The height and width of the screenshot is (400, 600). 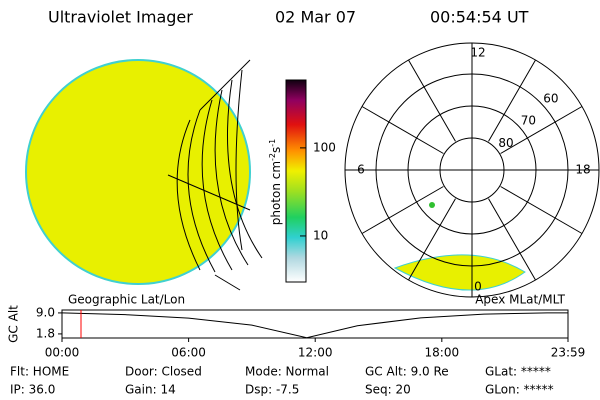 What do you see at coordinates (62, 353) in the screenshot?
I see `x-tick-label: 00:00` at bounding box center [62, 353].